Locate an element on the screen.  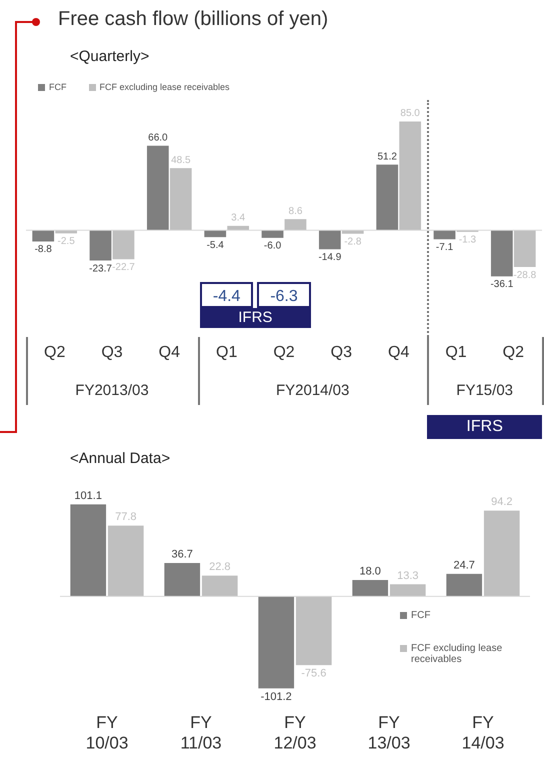
data-label: 77.8 is located at coordinates (126, 517).